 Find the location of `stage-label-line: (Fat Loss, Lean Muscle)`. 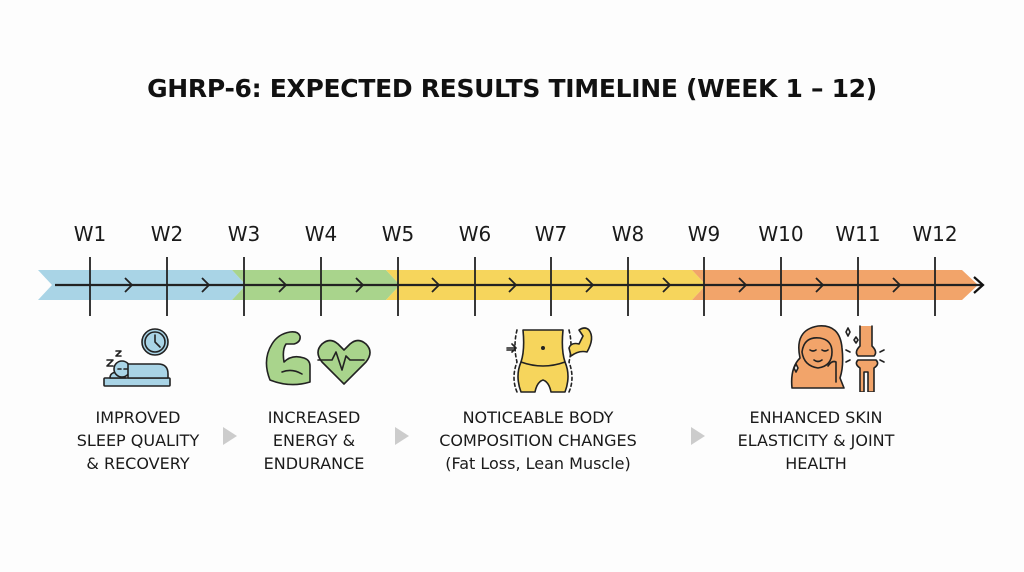

stage-label-line: (Fat Loss, Lean Muscle) is located at coordinates (538, 463).